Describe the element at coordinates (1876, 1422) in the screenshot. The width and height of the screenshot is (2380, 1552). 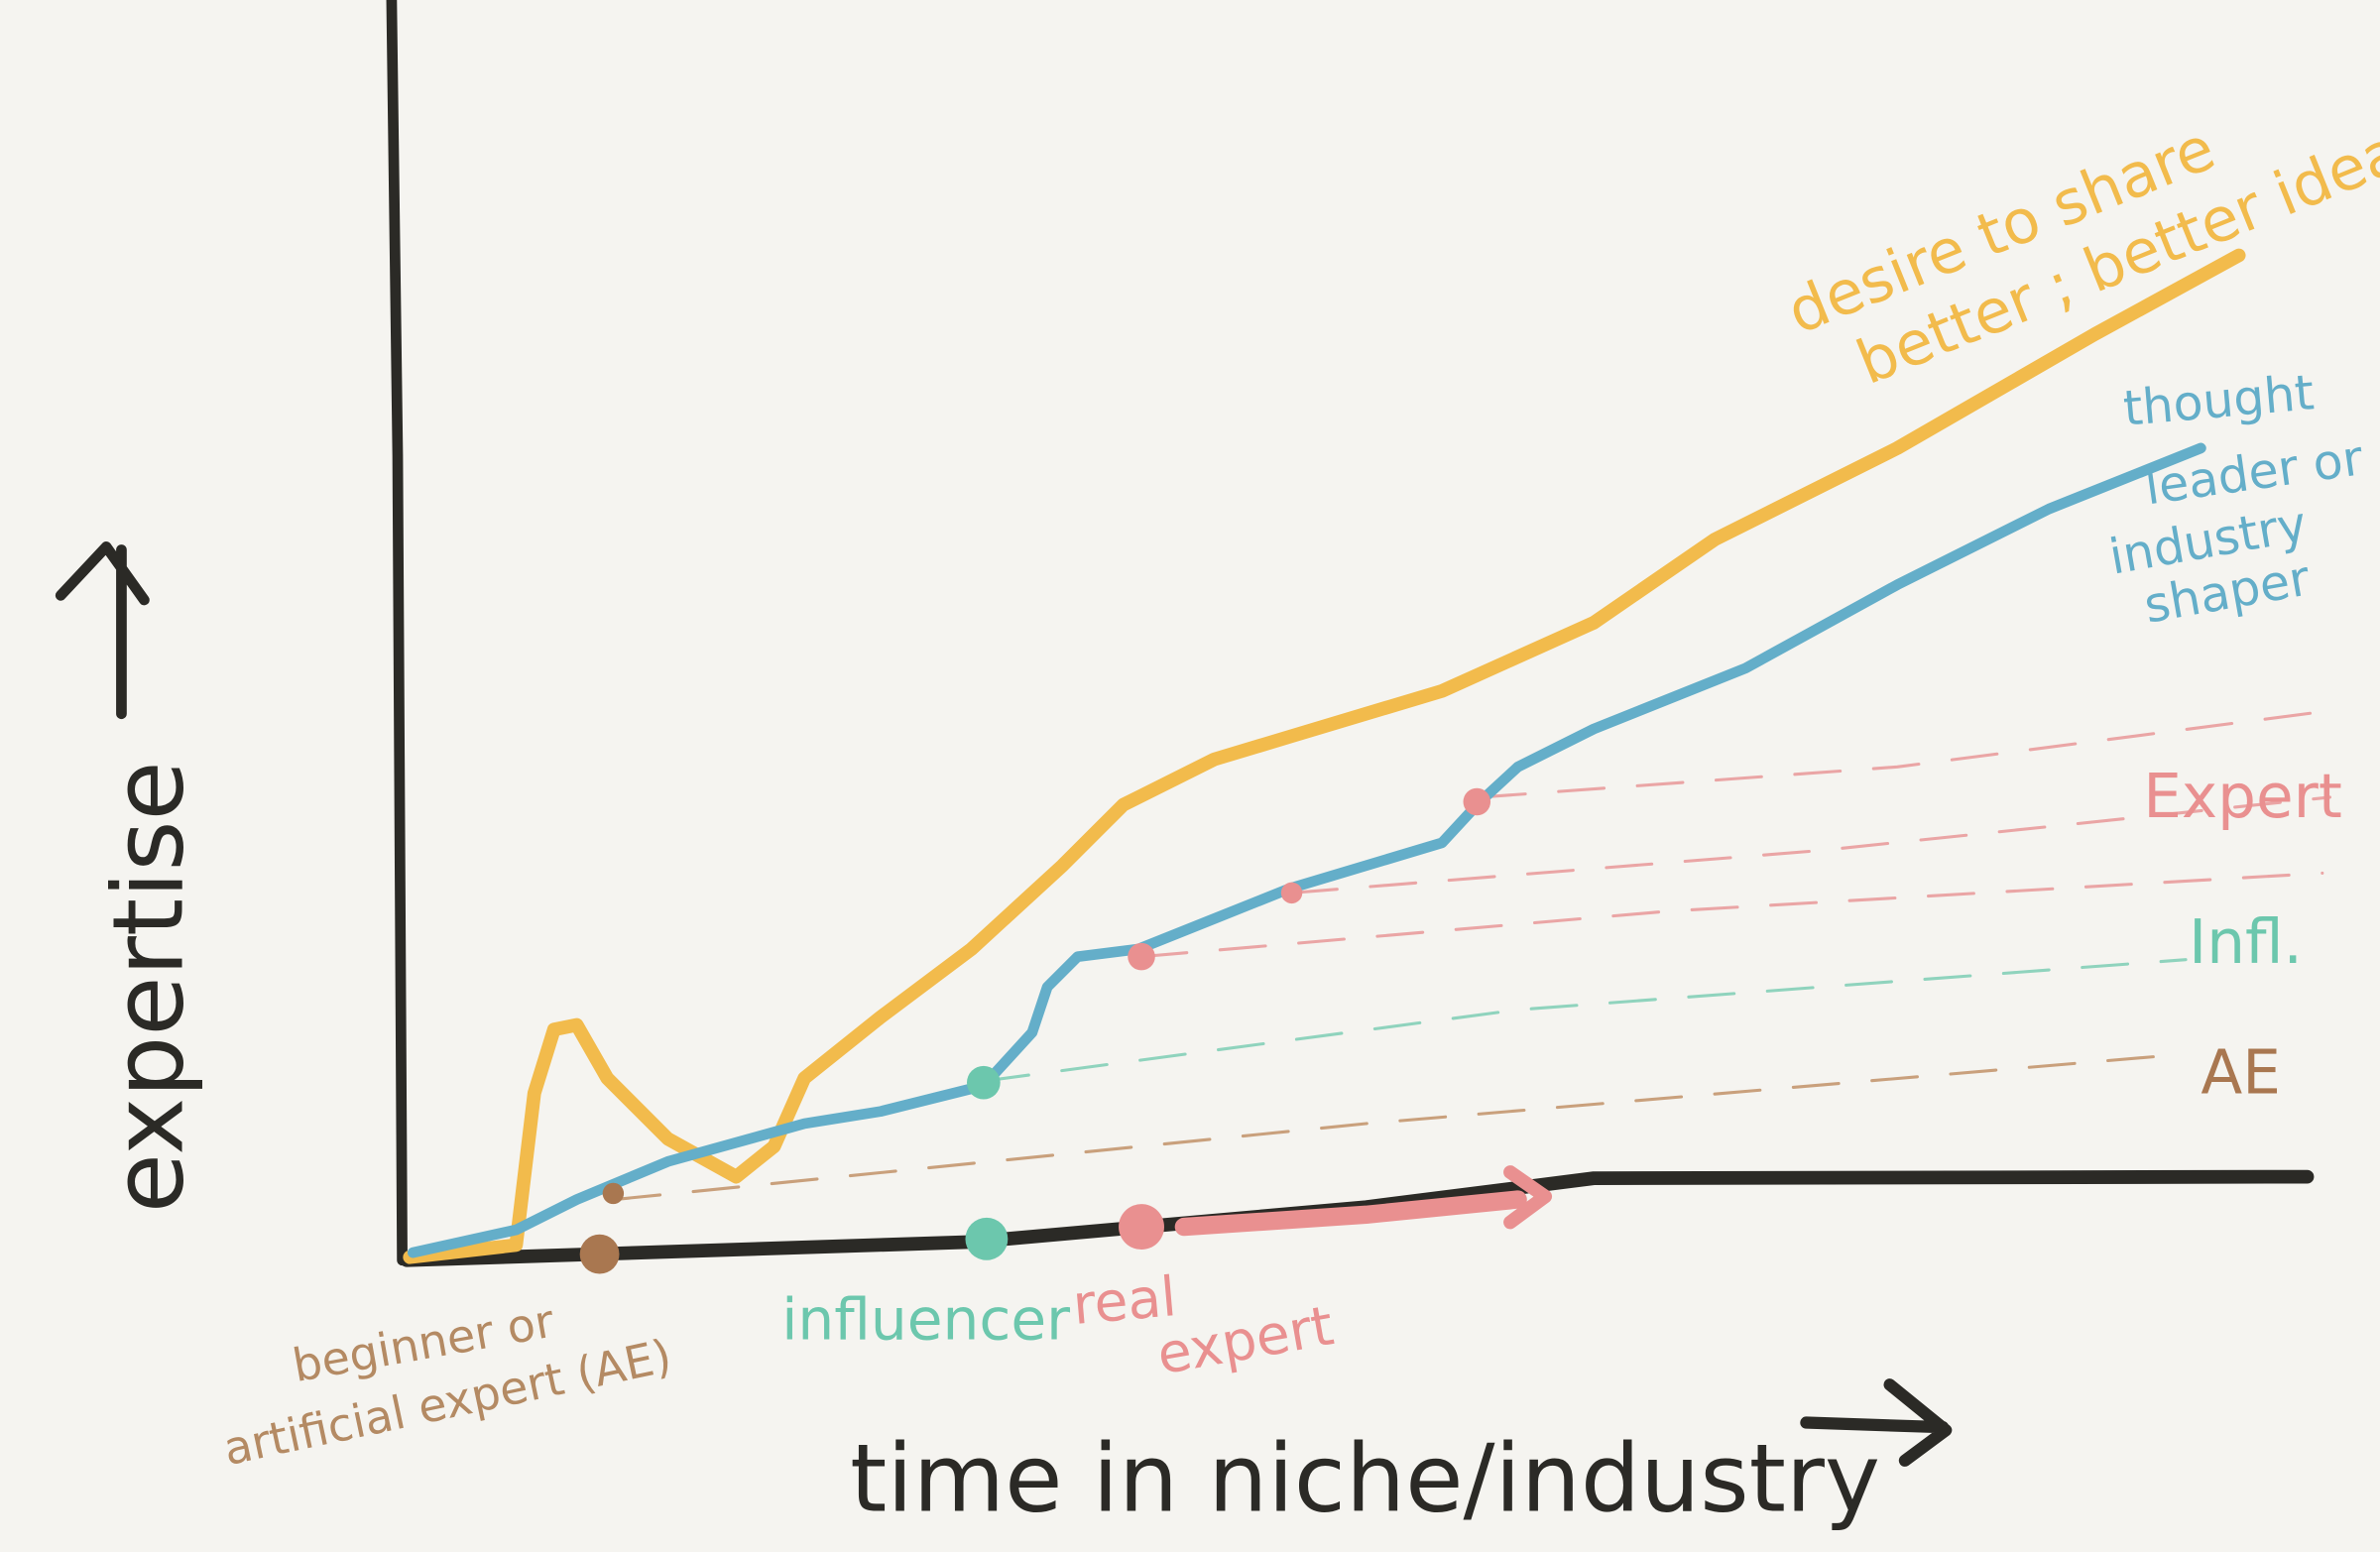
I see `x-arrow` at that location.